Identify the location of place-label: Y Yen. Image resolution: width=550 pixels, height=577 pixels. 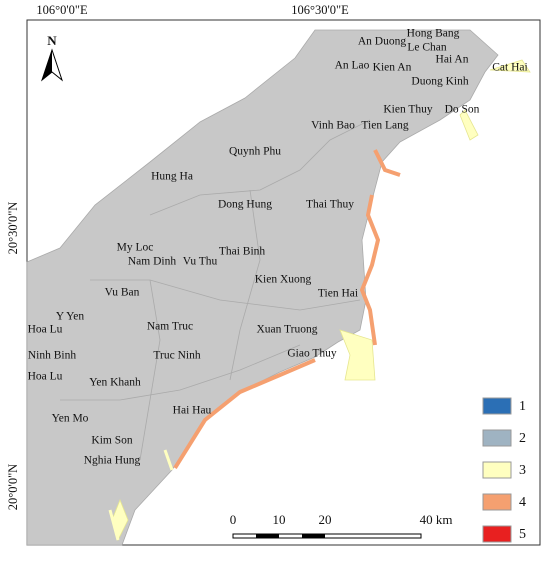
(70, 317).